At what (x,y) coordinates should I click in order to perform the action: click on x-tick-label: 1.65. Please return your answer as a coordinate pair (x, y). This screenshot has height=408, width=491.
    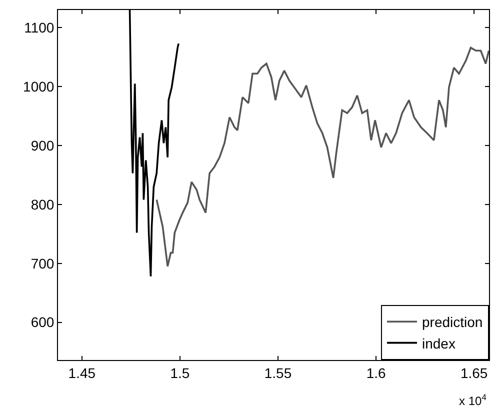
    Looking at the image, I should click on (474, 372).